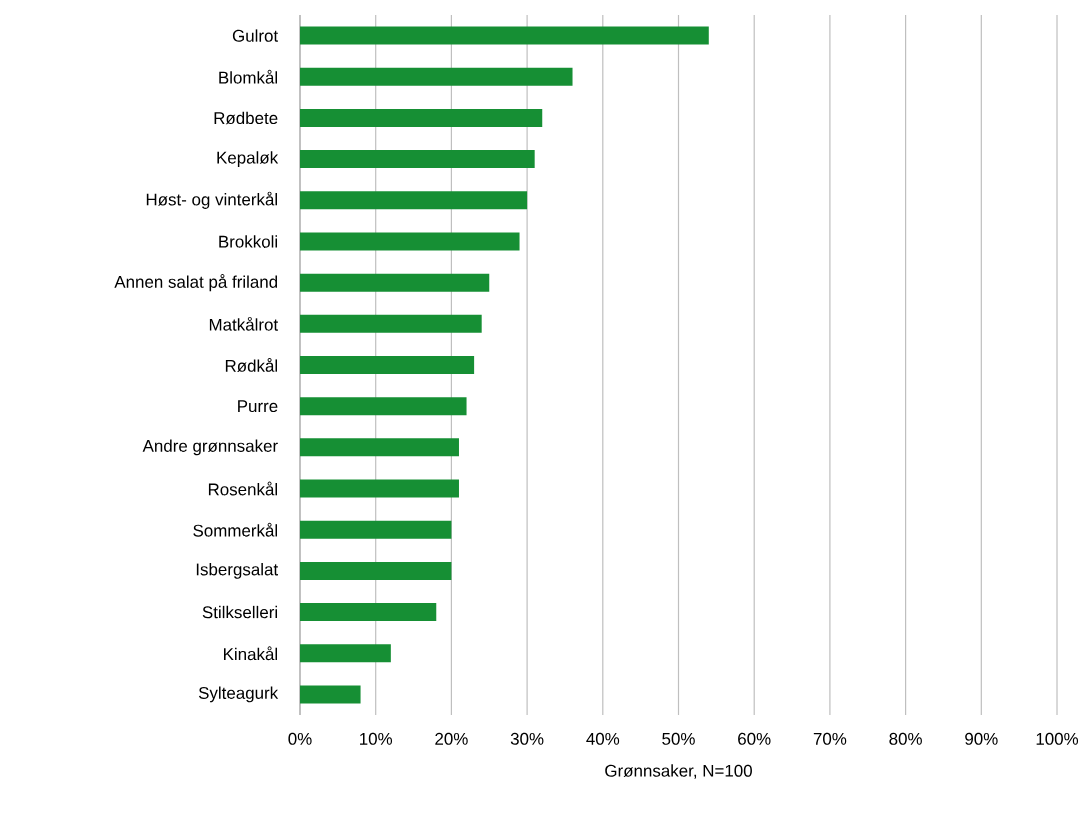  Describe the element at coordinates (603, 738) in the screenshot. I see `x-tick-label: 40%` at that location.